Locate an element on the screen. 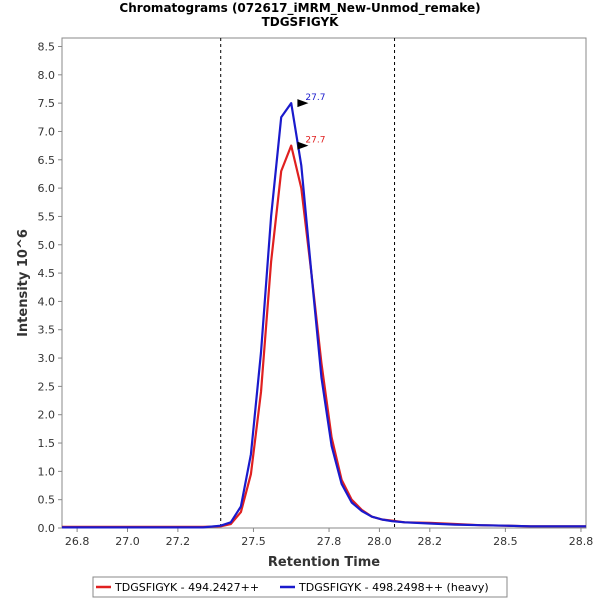 Image resolution: width=600 pixels, height=600 pixels. y-tick-label: 6.5 is located at coordinates (47, 160).